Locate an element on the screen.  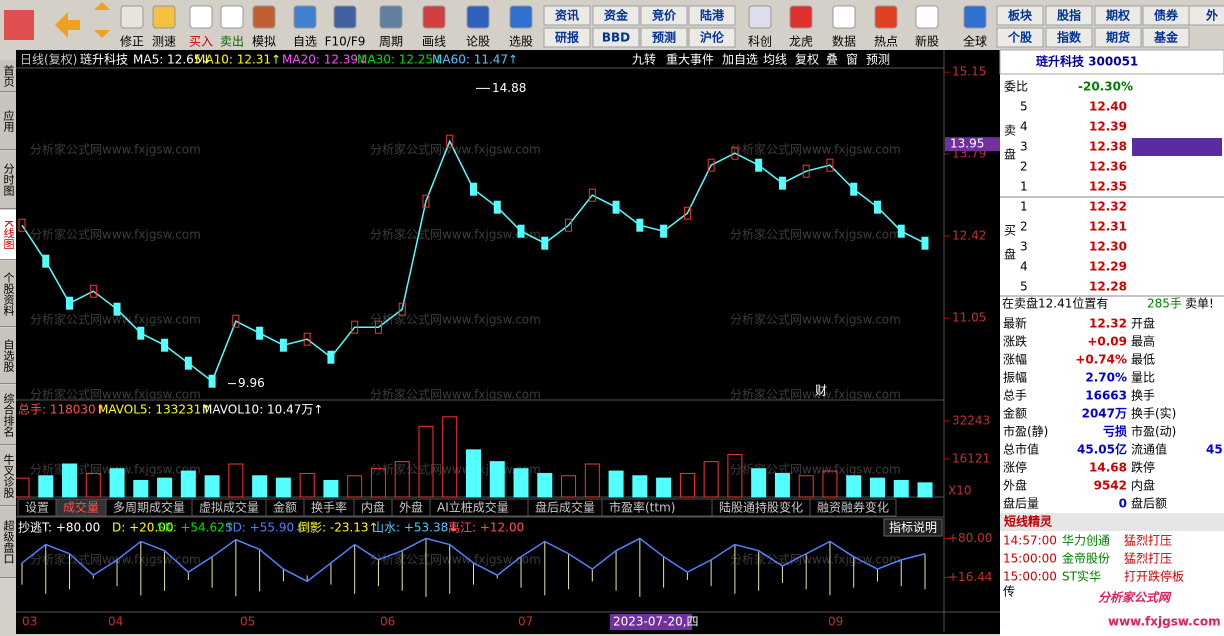
tool-button: 新股 is located at coordinates (927, 41).